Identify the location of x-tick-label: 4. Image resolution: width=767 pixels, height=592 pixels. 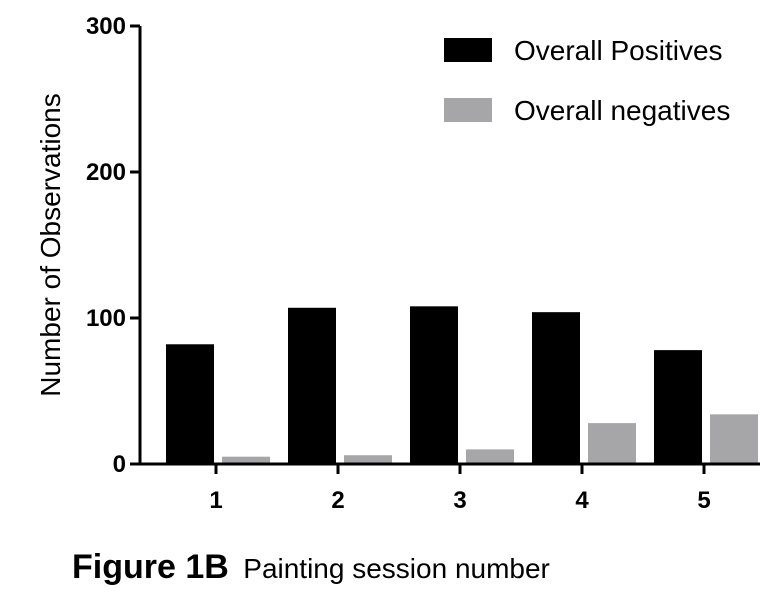
(582, 500).